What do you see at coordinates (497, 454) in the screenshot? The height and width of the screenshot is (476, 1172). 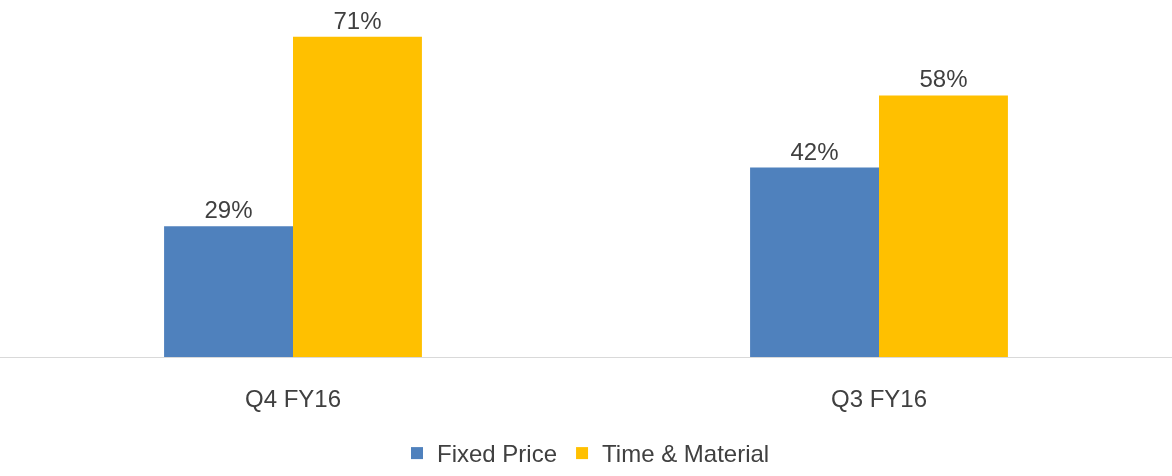 I see `legend-label: Fixed Price` at bounding box center [497, 454].